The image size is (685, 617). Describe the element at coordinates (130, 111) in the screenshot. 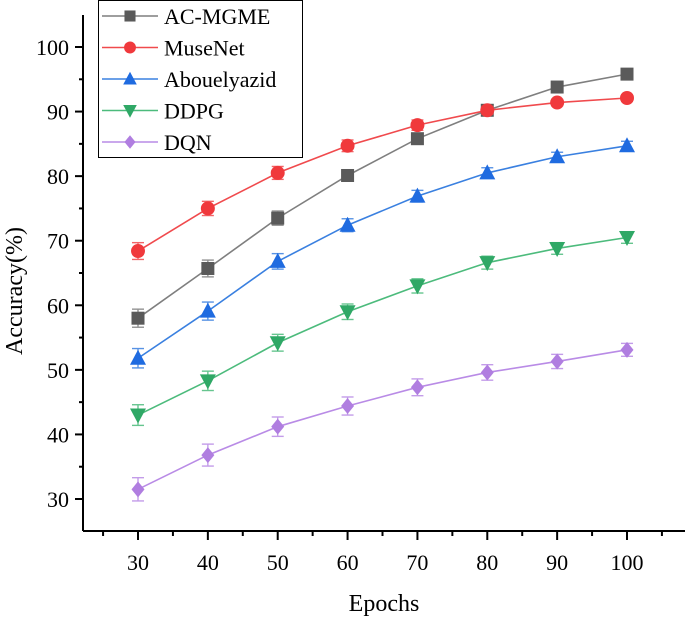

I see `legend-marker-ddpg` at that location.